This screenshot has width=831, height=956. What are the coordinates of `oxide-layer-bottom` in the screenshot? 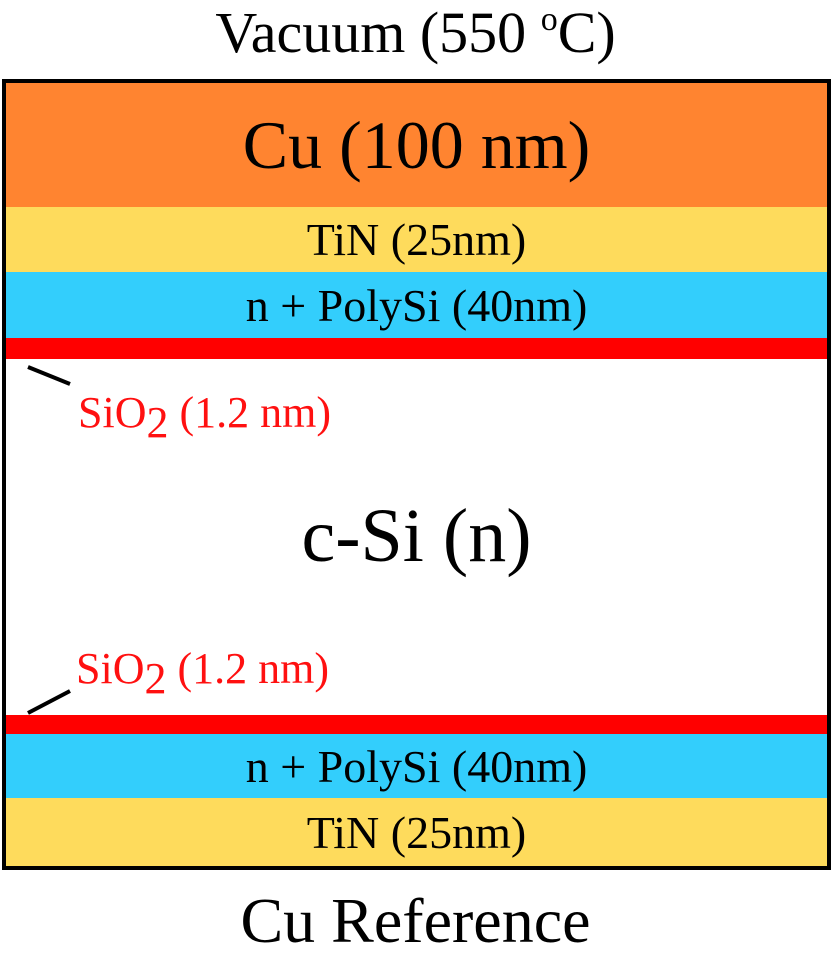 It's located at (416, 724).